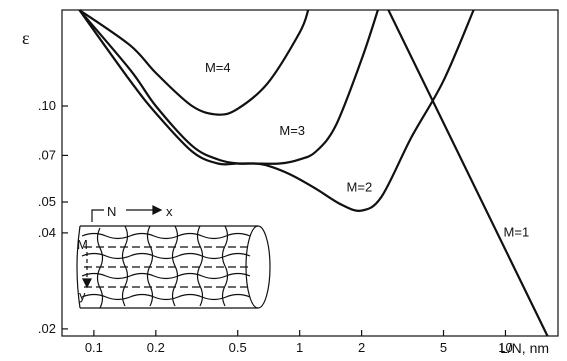 The height and width of the screenshot is (361, 567). Describe the element at coordinates (218, 67) in the screenshot. I see `curve-label-m-4: M=4` at that location.